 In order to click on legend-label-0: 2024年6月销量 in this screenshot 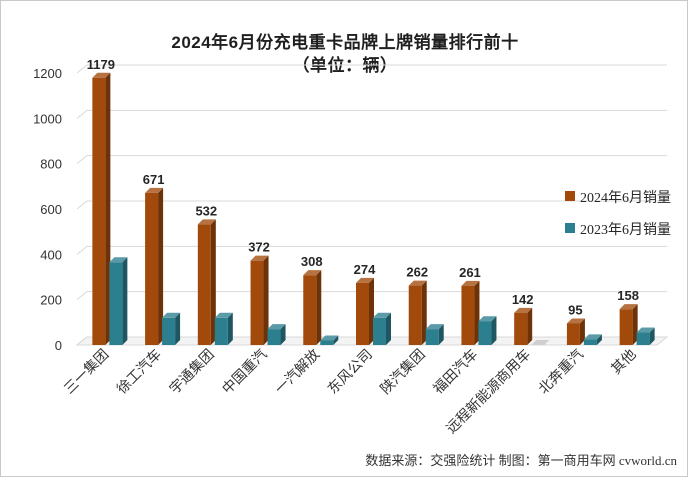, I will do `click(625, 198)`.